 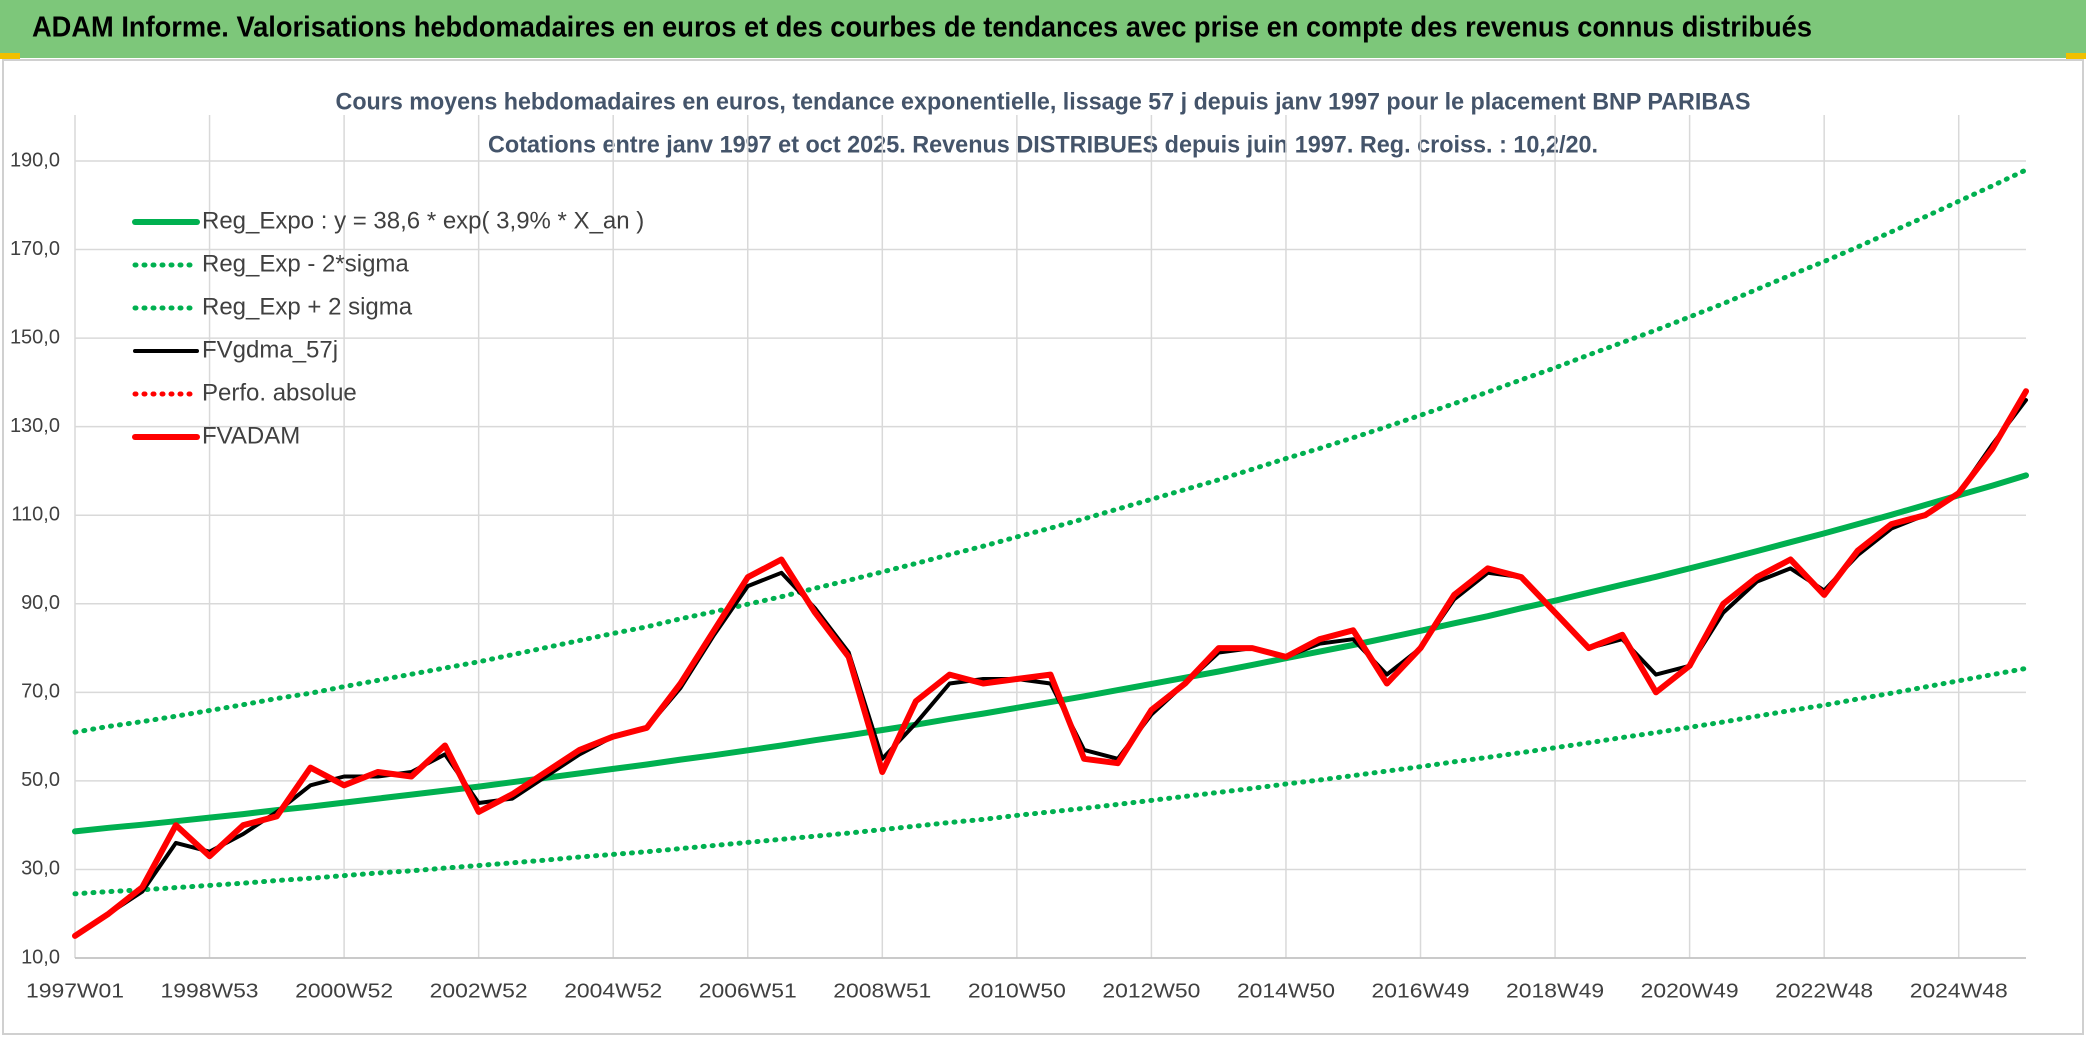 I want to click on x-tick-label: 2014W50, so click(x=1286, y=991).